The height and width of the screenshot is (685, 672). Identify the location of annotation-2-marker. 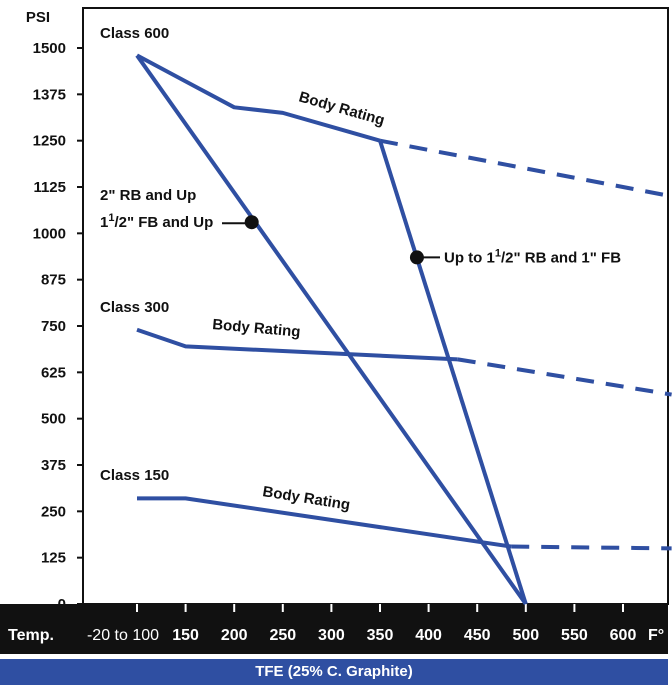
(416, 257).